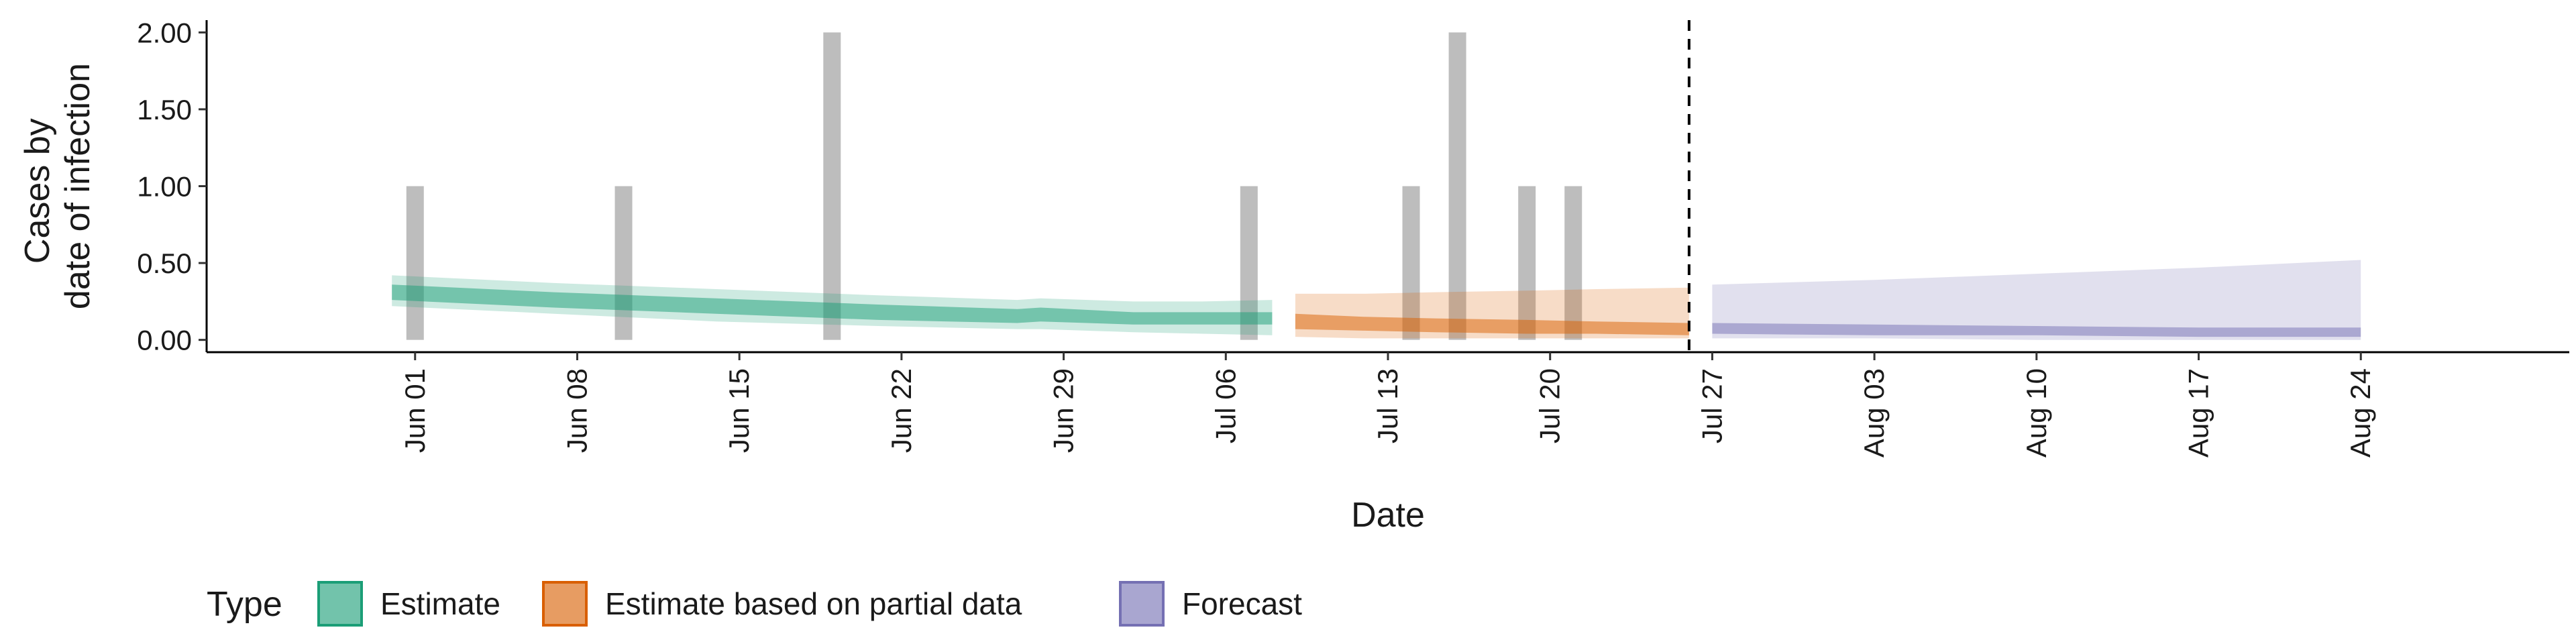  I want to click on y-axis-title-line-2: date of infection, so click(77, 186).